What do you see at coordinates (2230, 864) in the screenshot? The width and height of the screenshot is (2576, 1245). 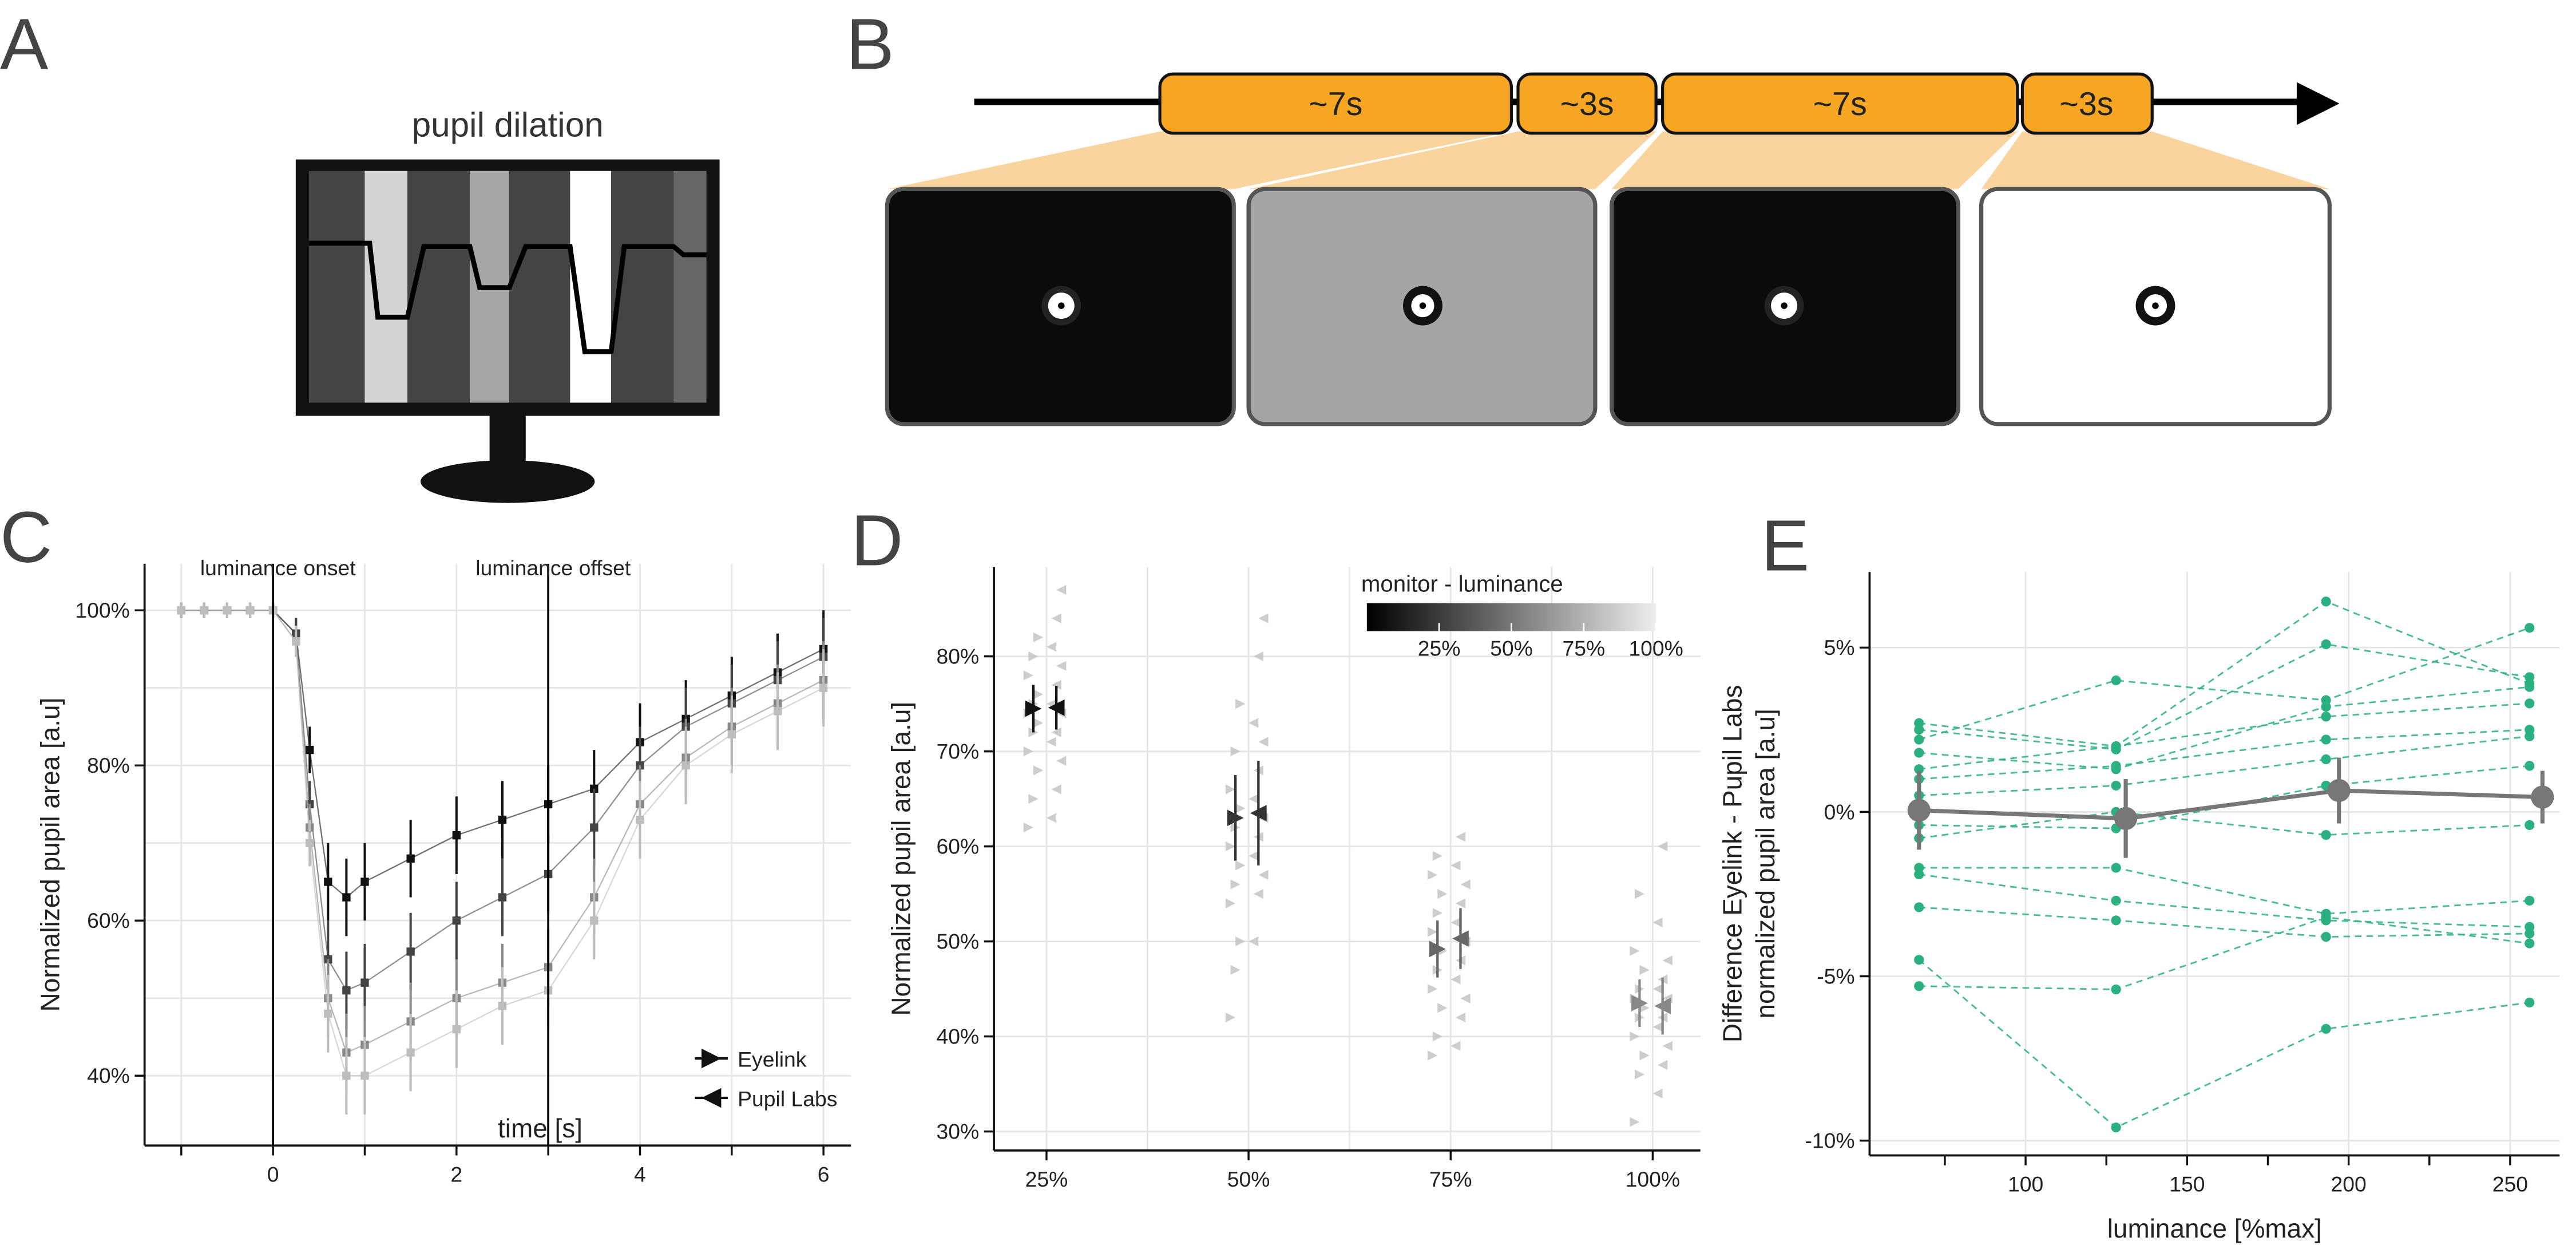 I see `plot` at bounding box center [2230, 864].